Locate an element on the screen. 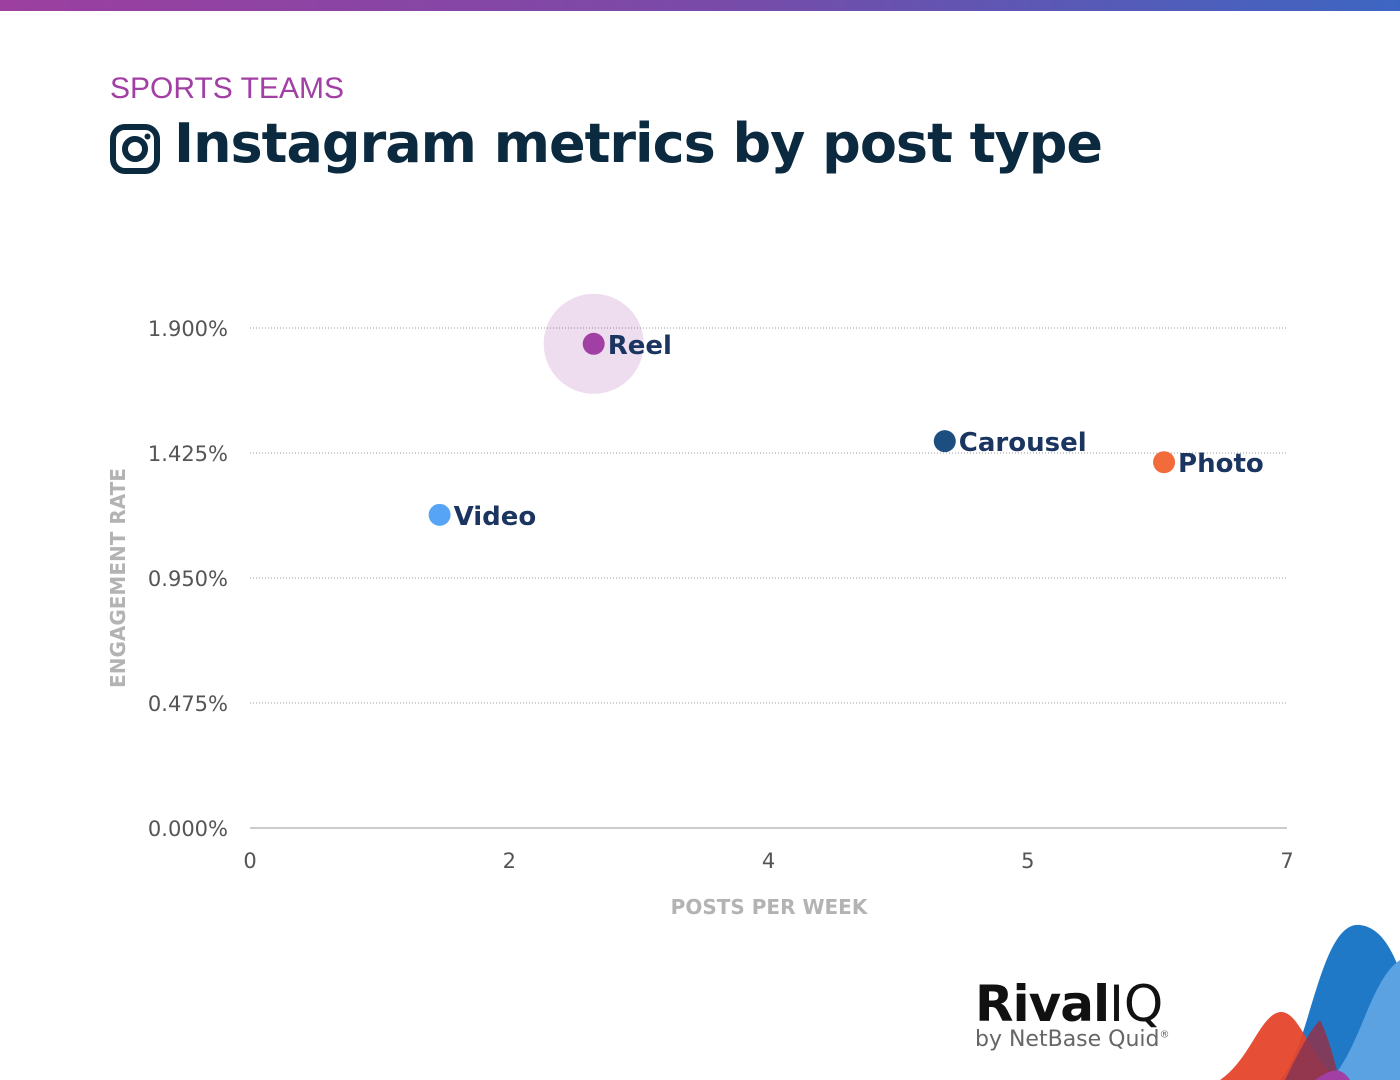 The image size is (1400, 1080). x-tick-label: 7 is located at coordinates (1286, 861).